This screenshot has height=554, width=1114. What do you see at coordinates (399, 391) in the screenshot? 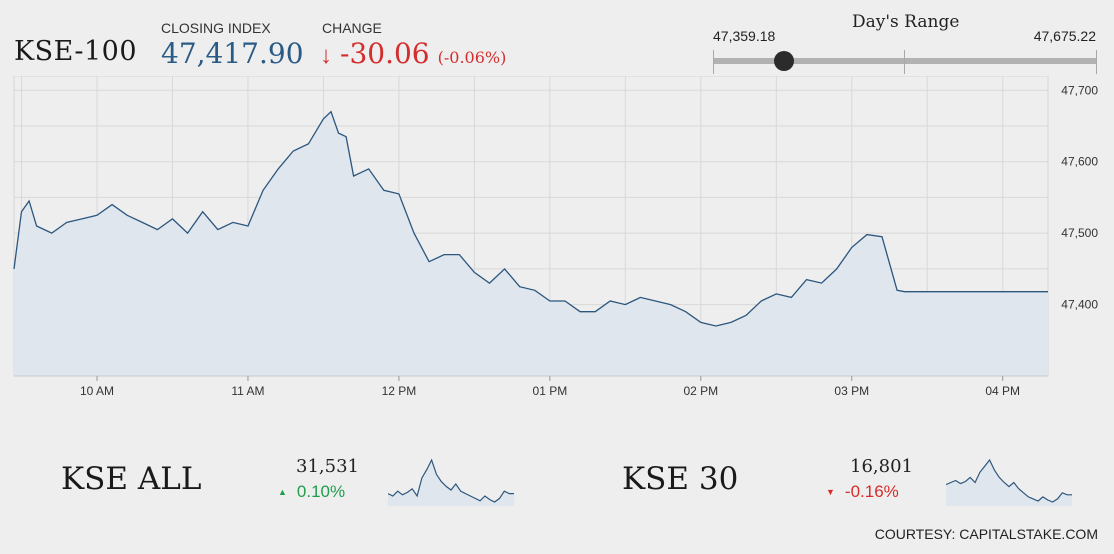
I see `x-tick-label: 12 PM` at bounding box center [399, 391].